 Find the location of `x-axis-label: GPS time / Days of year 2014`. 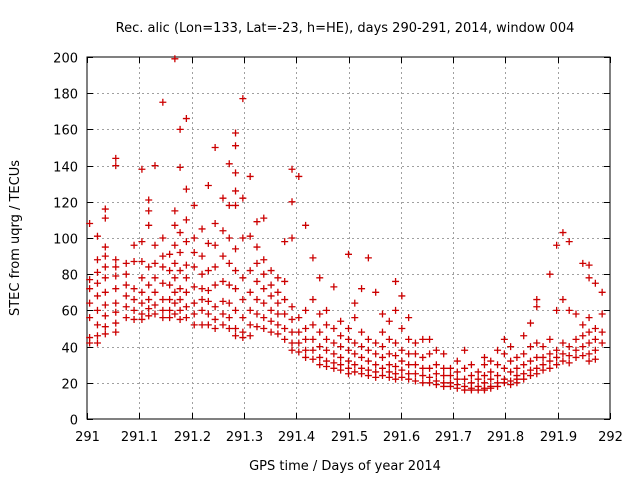

x-axis-label: GPS time / Days of year 2014 is located at coordinates (345, 466).